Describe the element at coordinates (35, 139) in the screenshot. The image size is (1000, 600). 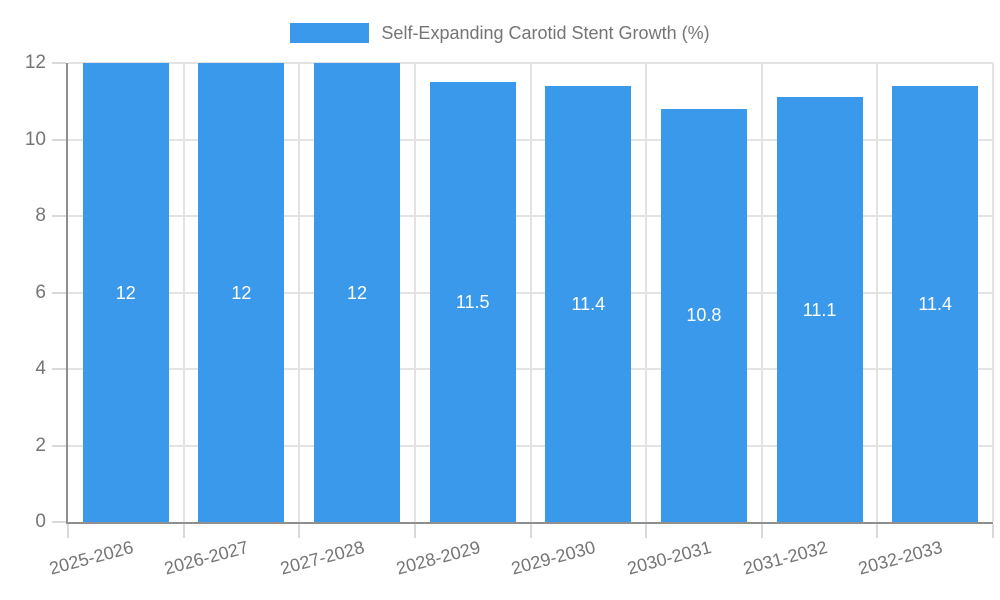
I see `y-tick-label: 10` at that location.